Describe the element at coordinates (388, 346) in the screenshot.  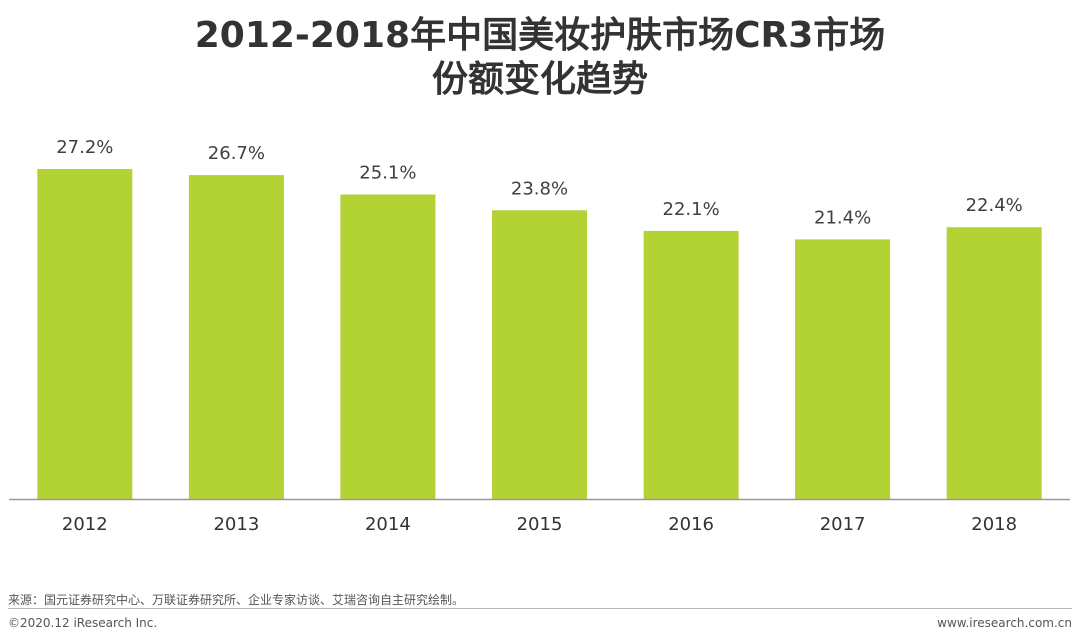
I see `bar-2014` at that location.